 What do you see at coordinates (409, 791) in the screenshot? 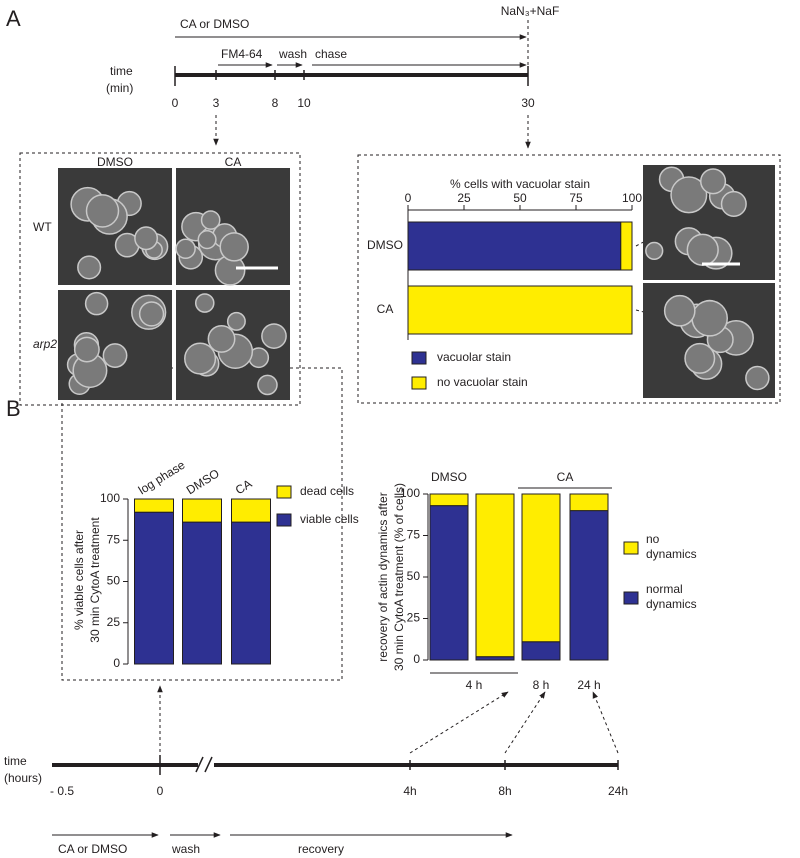
I see `tick-label: 4h` at bounding box center [409, 791].